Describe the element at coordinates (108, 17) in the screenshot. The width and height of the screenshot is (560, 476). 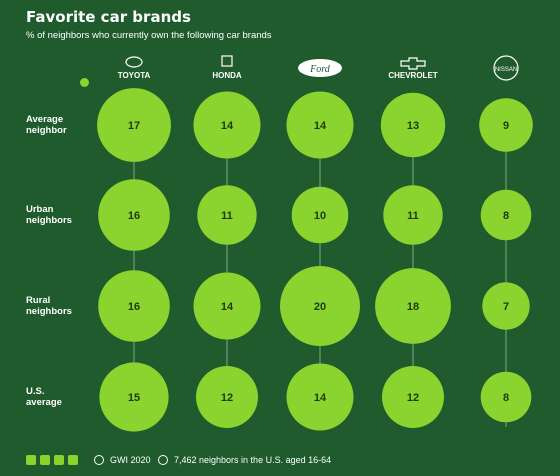
I see `chart-title: Favorite car brands` at that location.